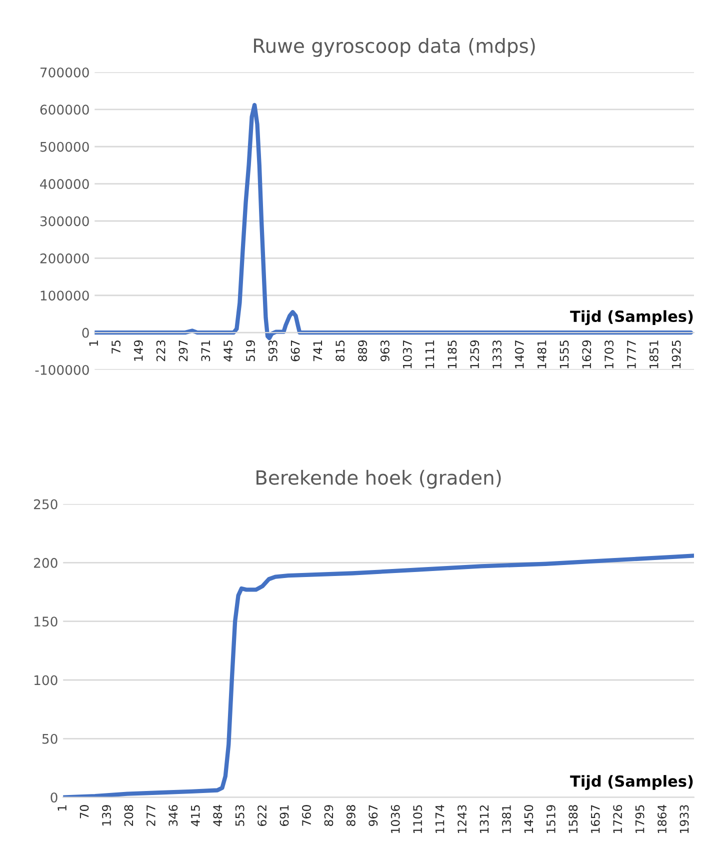 This screenshot has height=850, width=701. I want to click on y-tick-label: 500000, so click(64, 147).